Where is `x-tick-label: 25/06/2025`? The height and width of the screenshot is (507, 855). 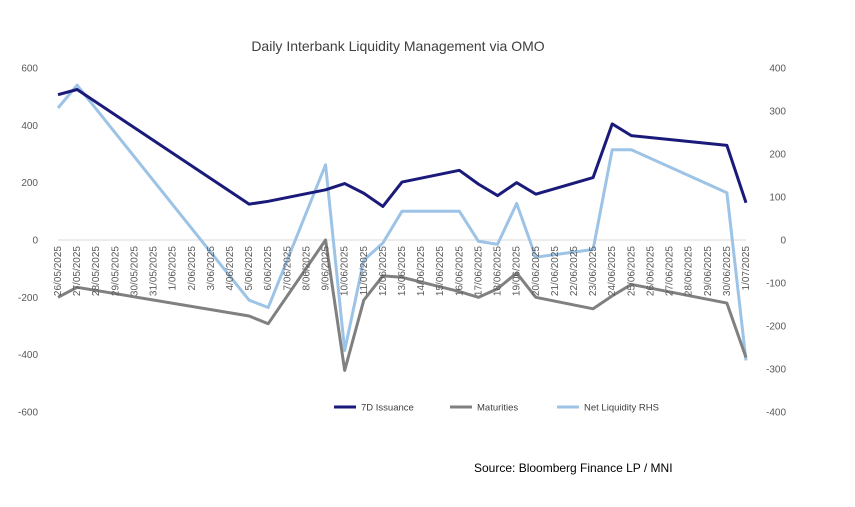 x-tick-label: 25/06/2025 is located at coordinates (631, 271).